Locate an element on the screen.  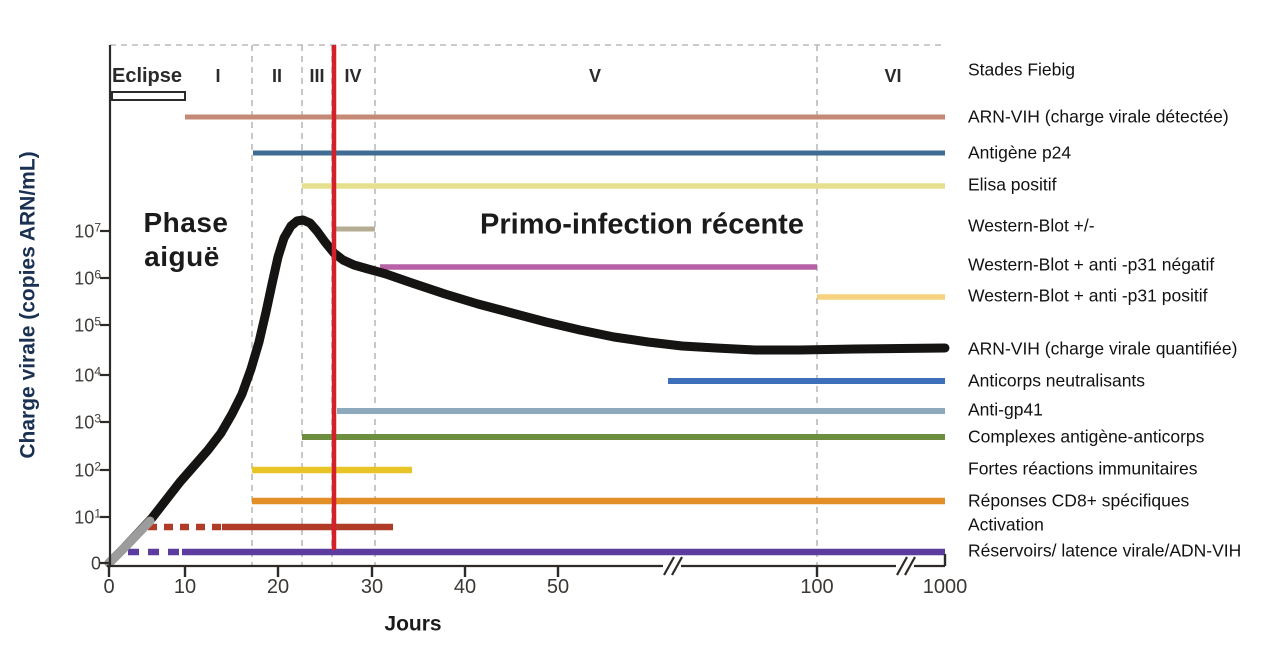
y-tick-label-7: 0 is located at coordinates (96, 563).